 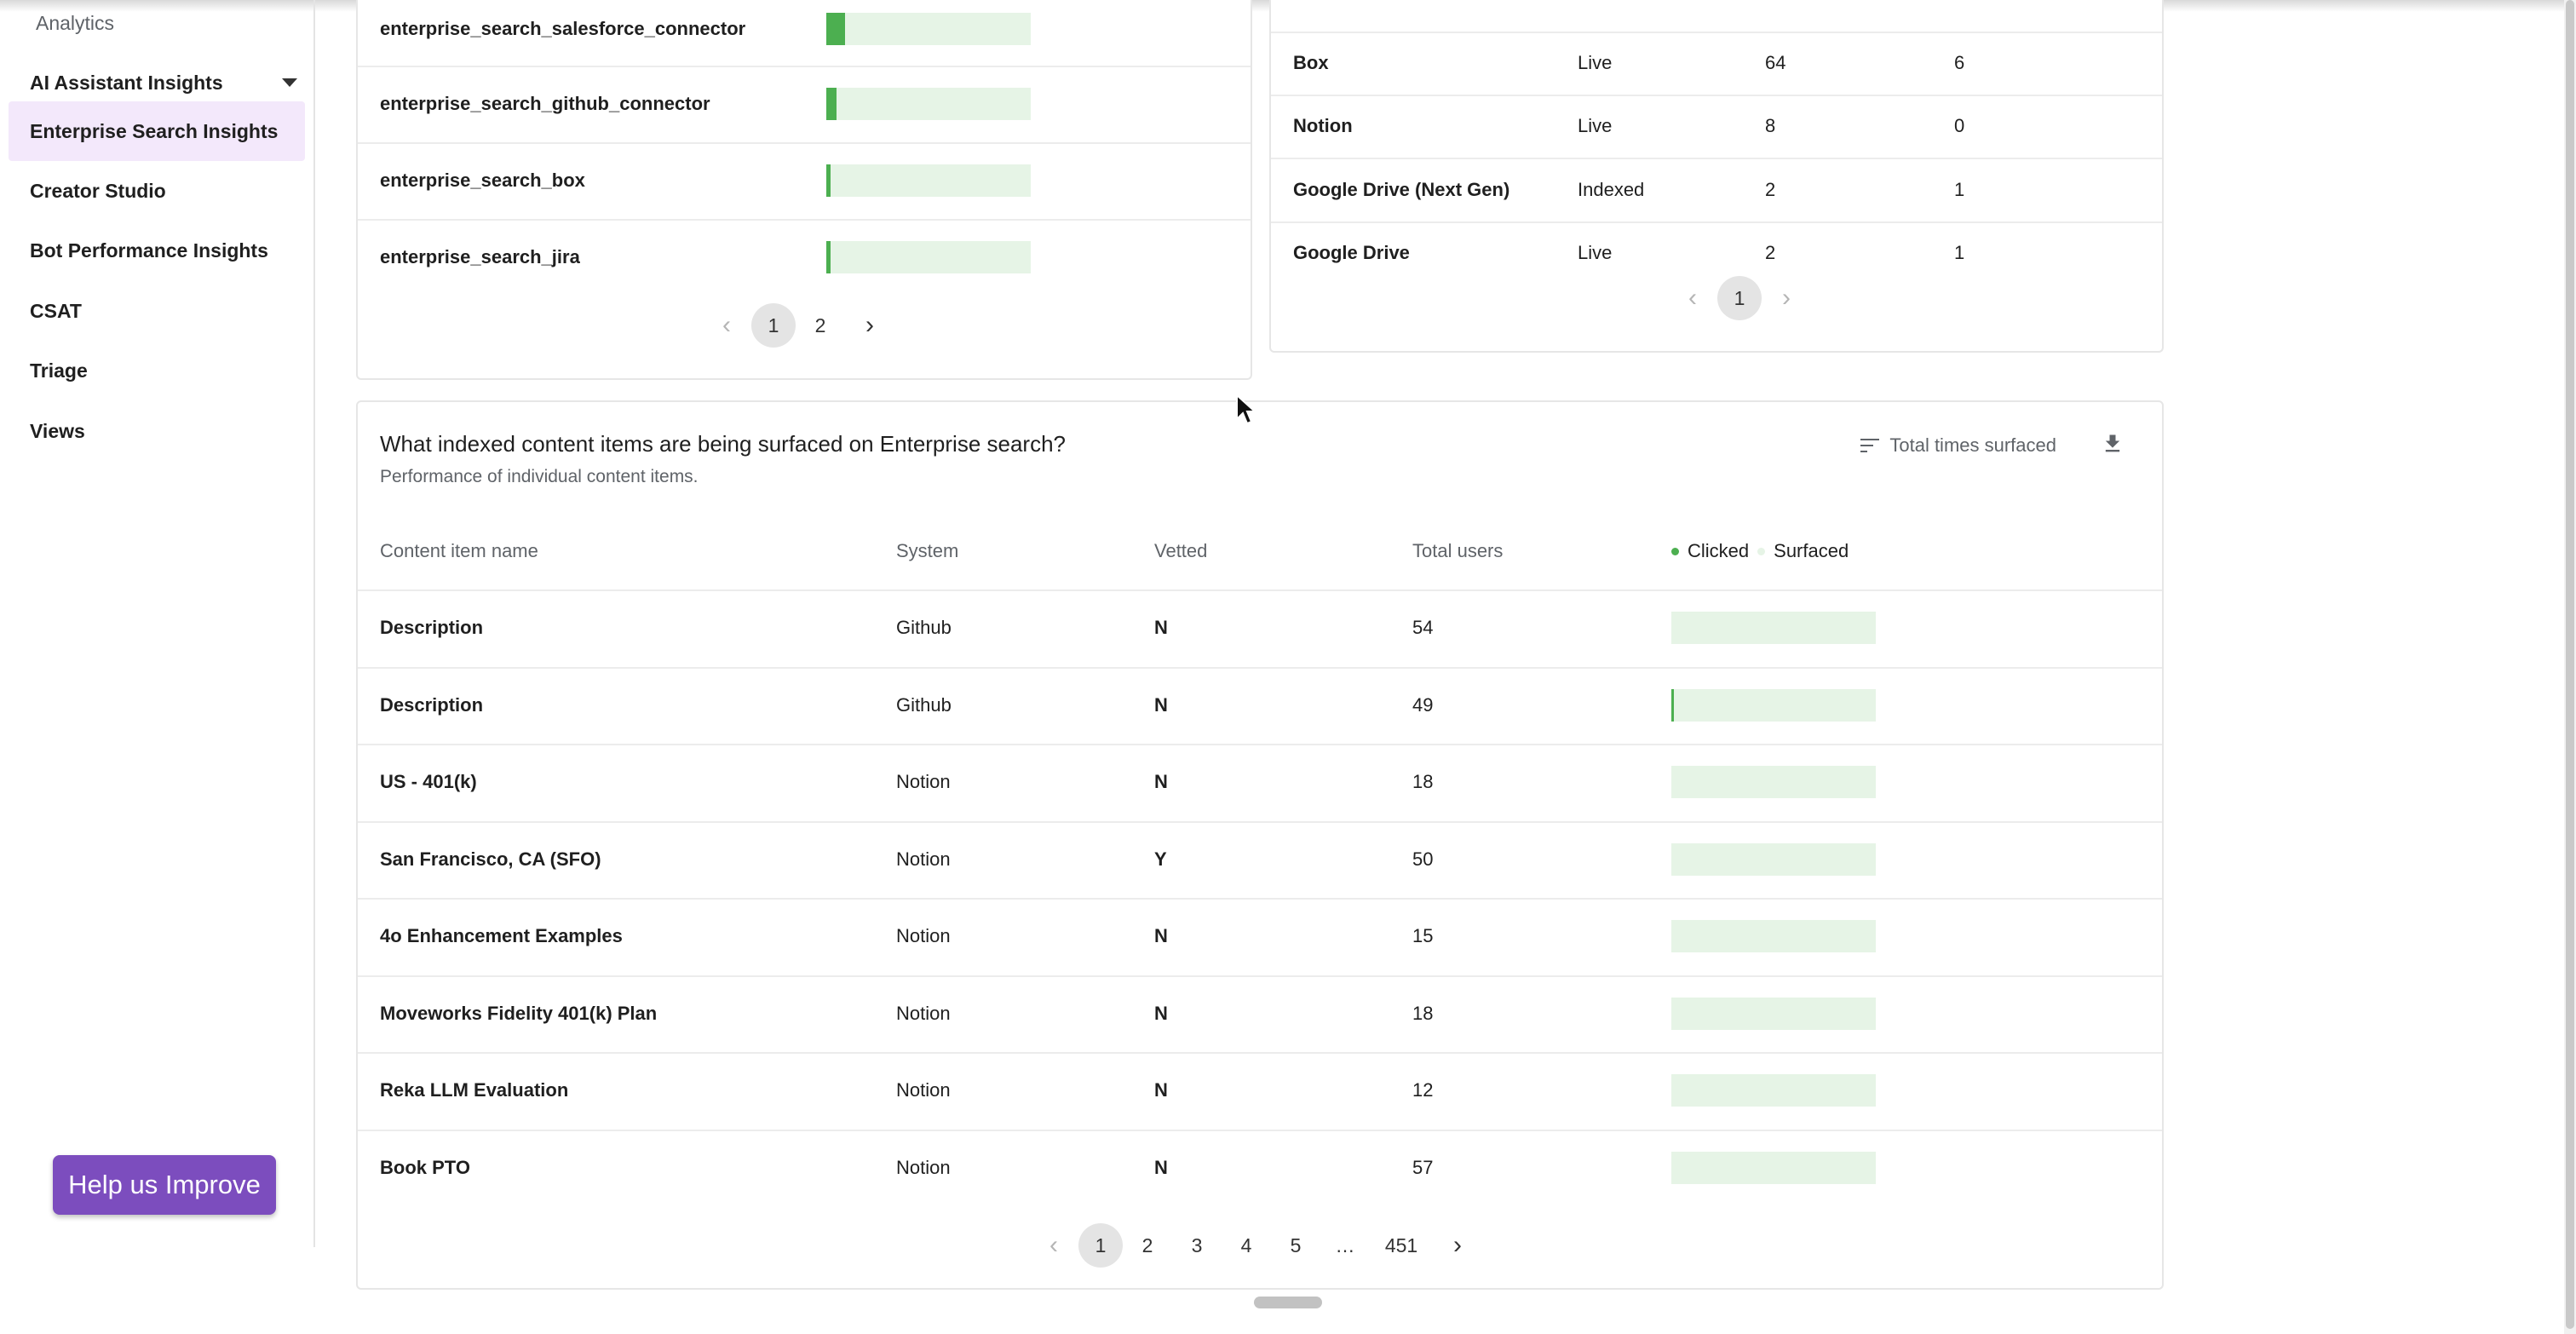 I want to click on system-metric: 6, so click(x=1960, y=63).